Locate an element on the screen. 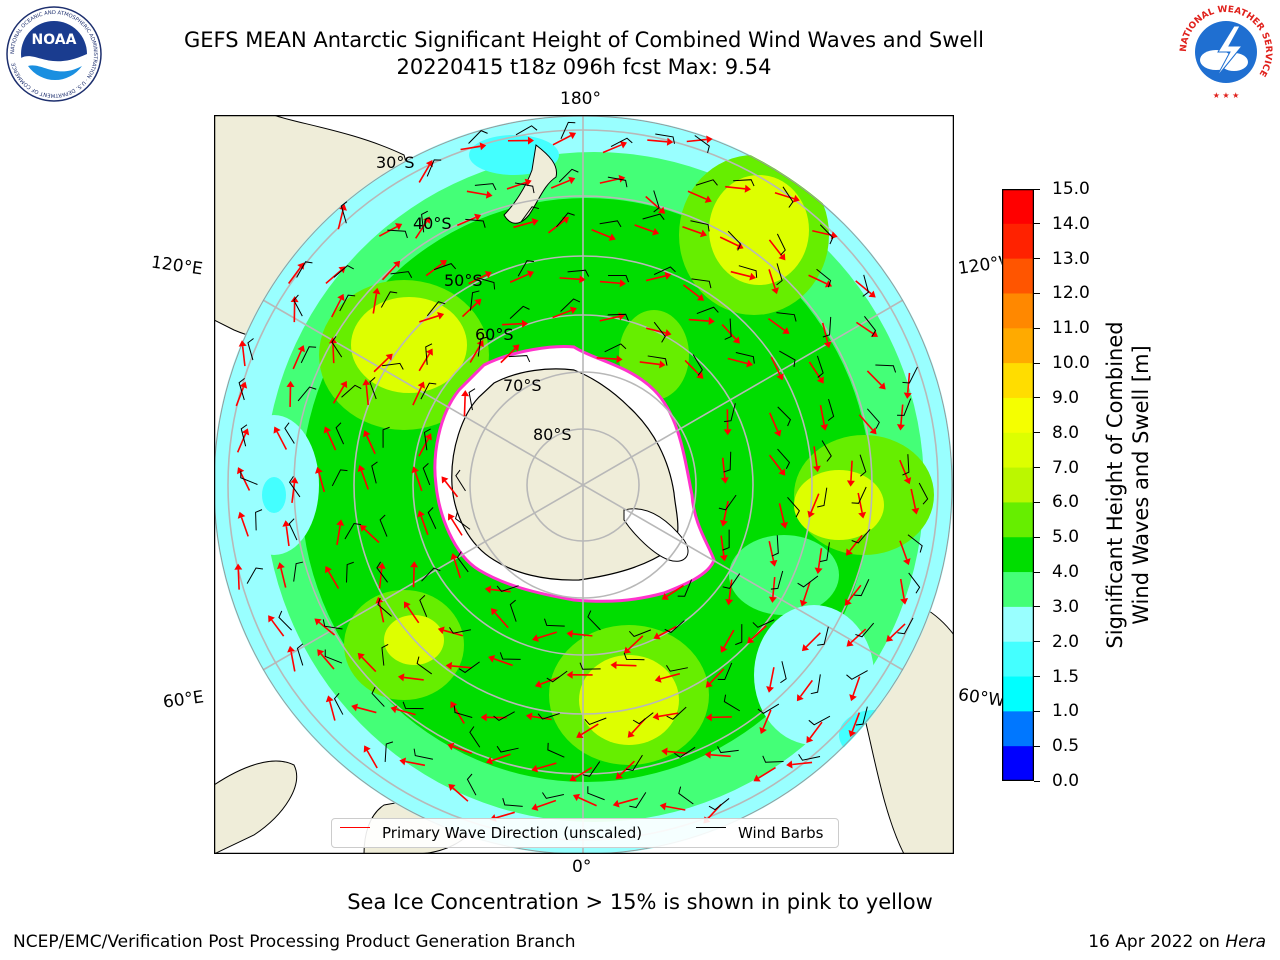 The height and width of the screenshot is (960, 1280). colorbar is located at coordinates (1018, 485).